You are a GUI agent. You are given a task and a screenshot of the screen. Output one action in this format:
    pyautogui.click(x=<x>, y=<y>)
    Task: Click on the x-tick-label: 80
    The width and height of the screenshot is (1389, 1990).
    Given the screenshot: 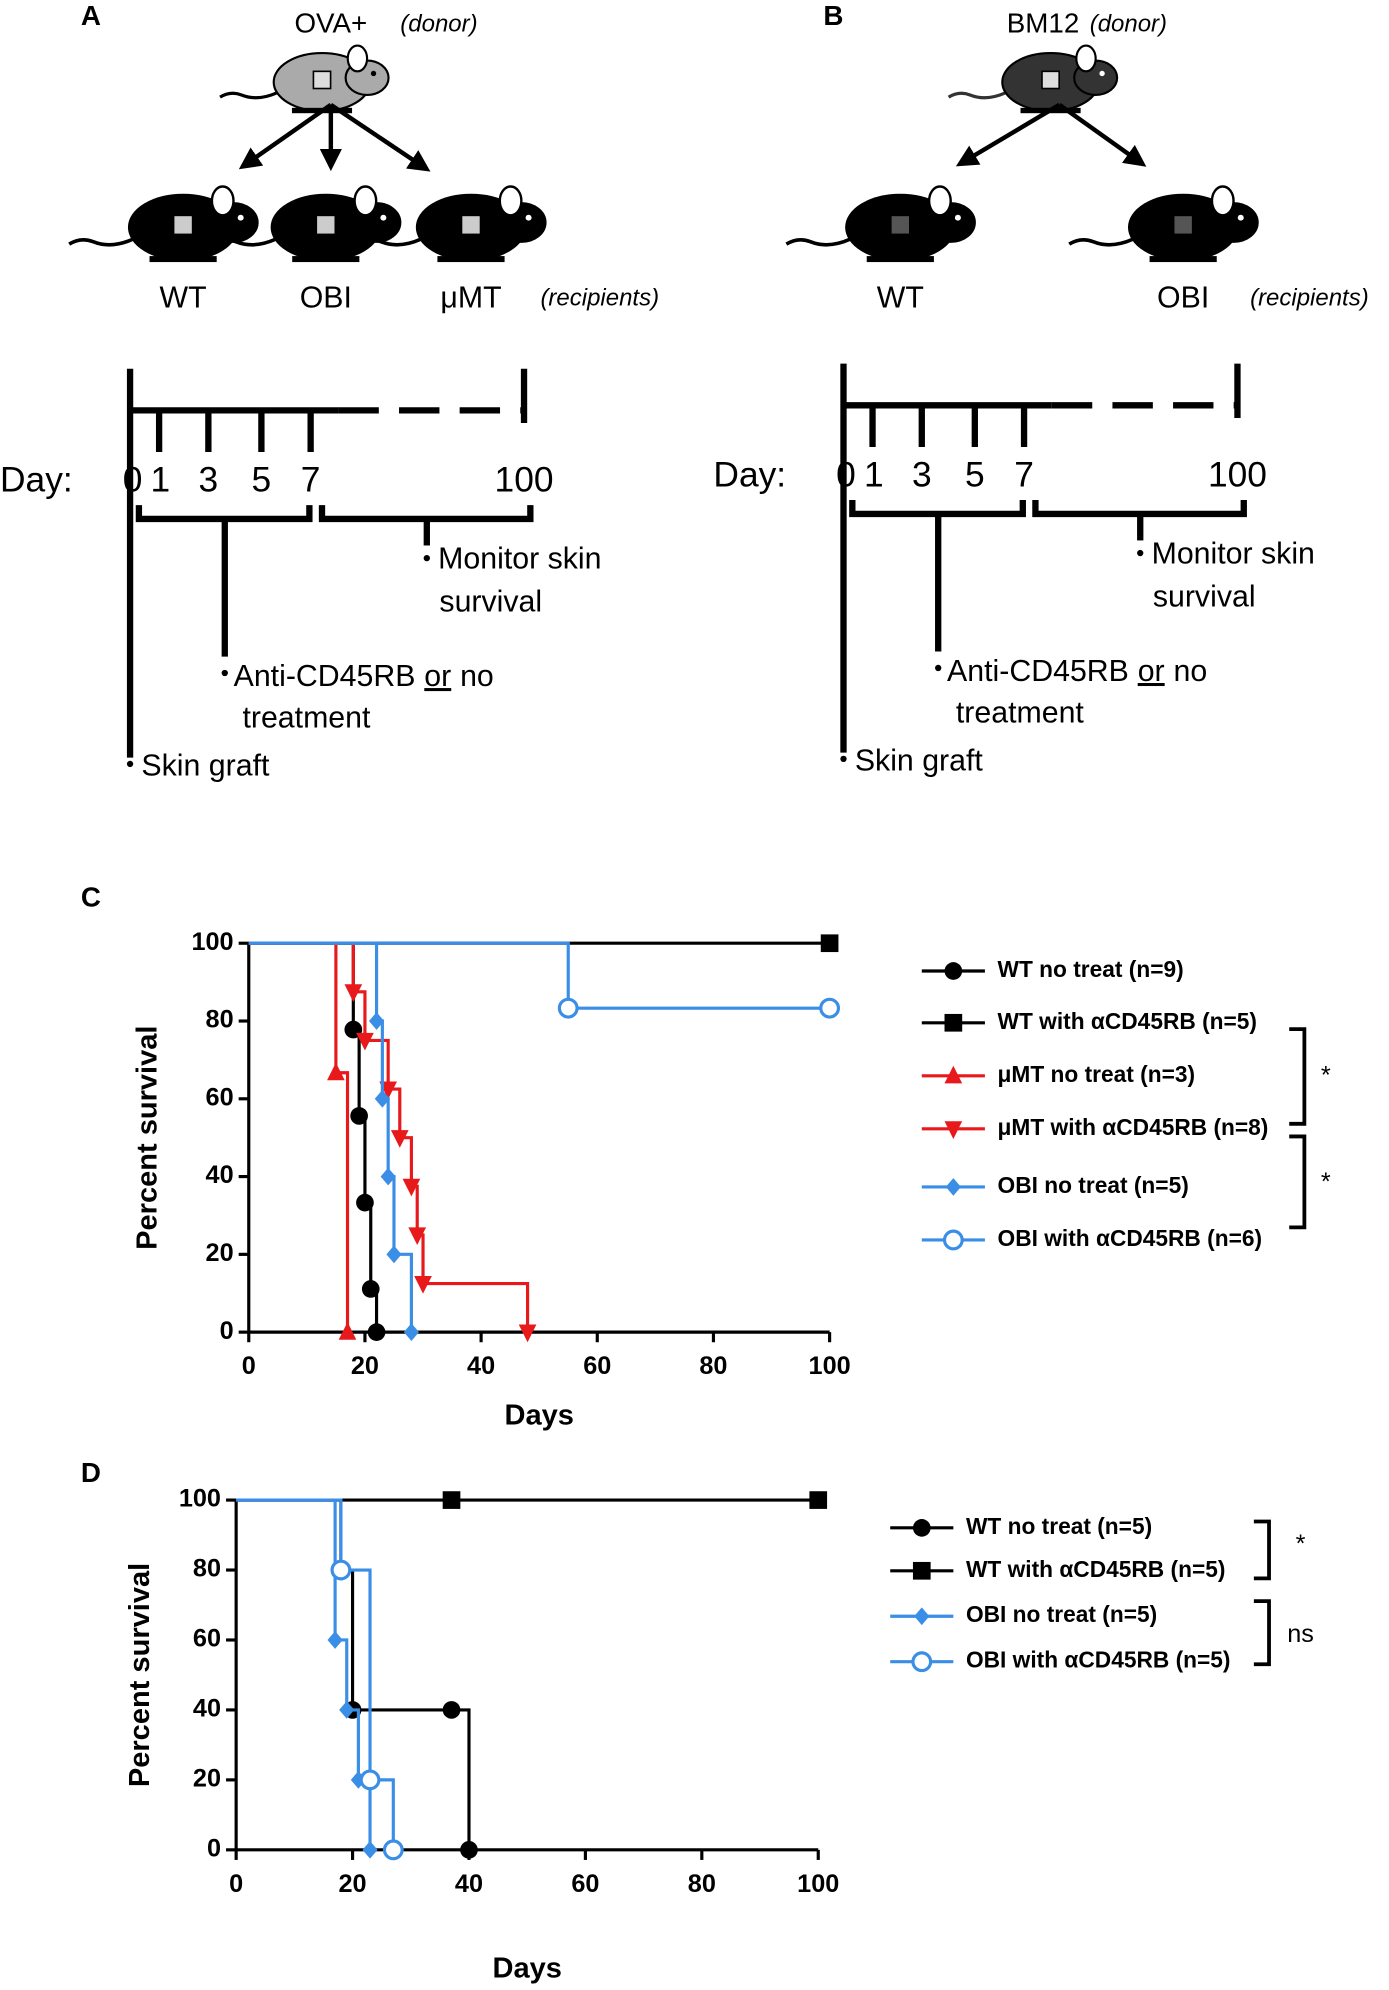 What is the action you would take?
    pyautogui.click(x=702, y=1884)
    